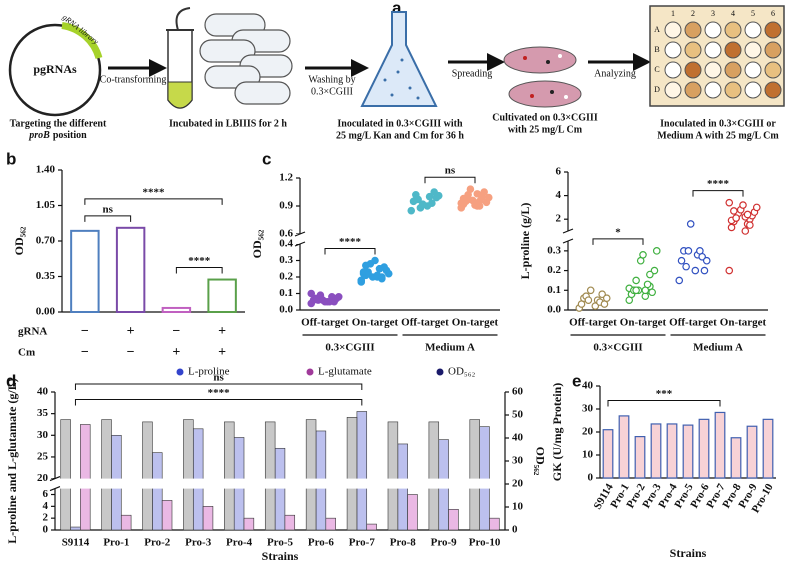  What do you see at coordinates (266, 158) in the screenshot?
I see `panel-label: c` at bounding box center [266, 158].